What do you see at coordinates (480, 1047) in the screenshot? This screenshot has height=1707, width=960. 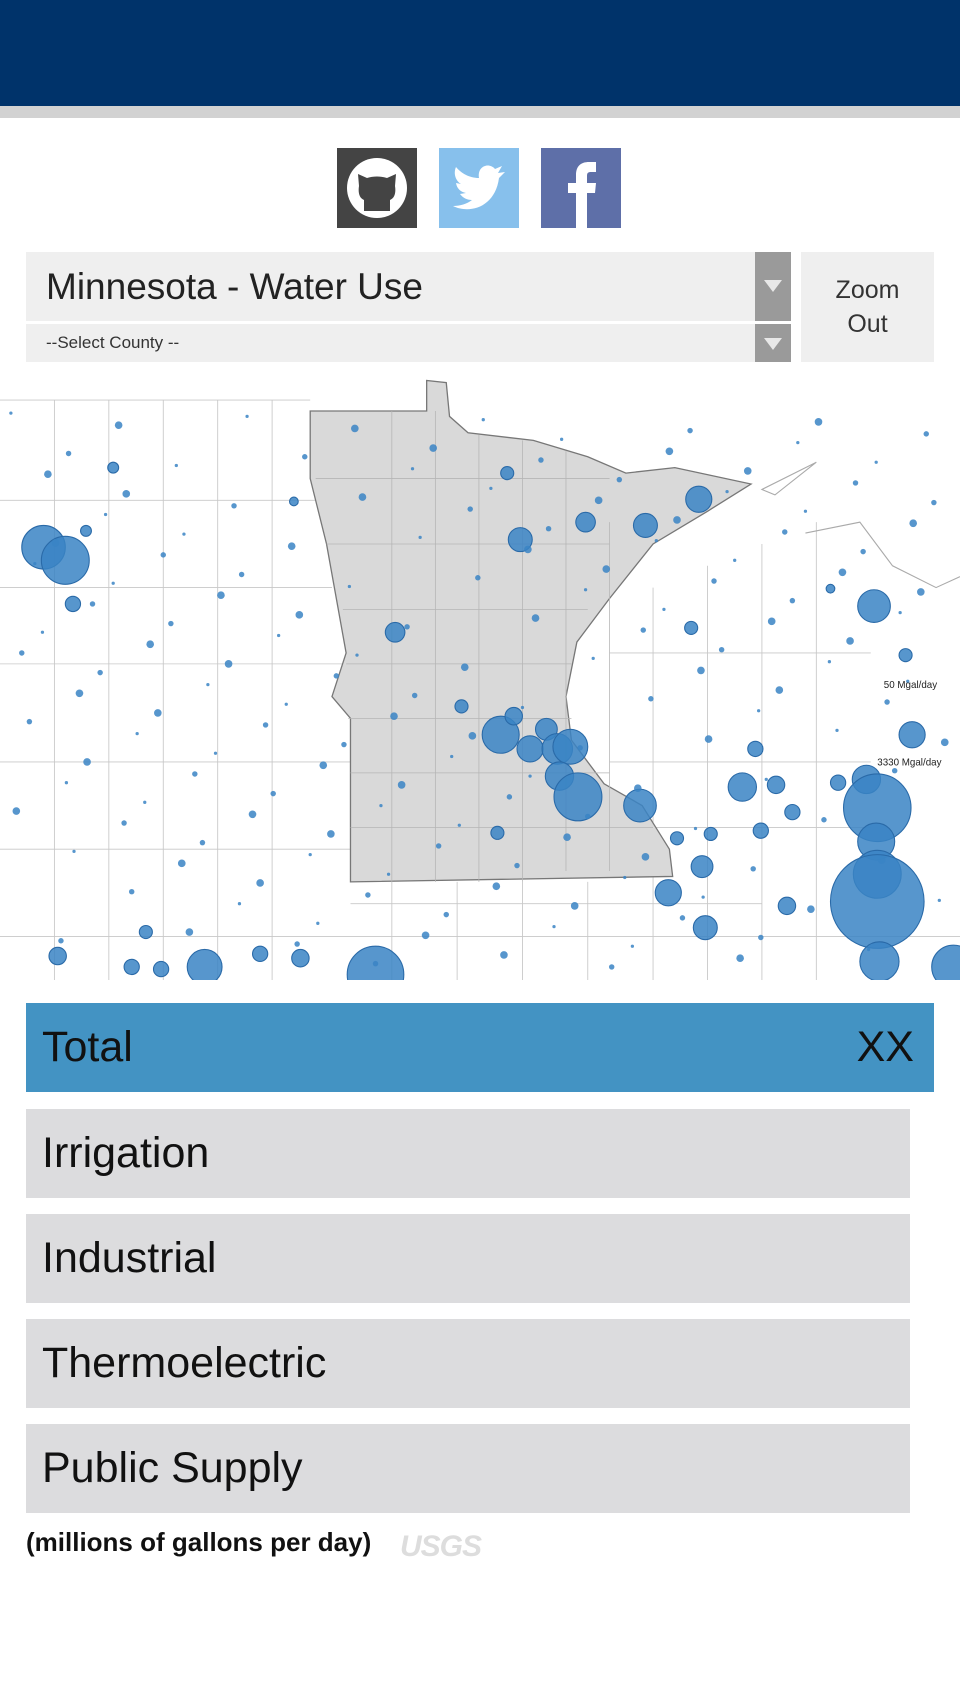 I see `total-row: Total XX` at bounding box center [480, 1047].